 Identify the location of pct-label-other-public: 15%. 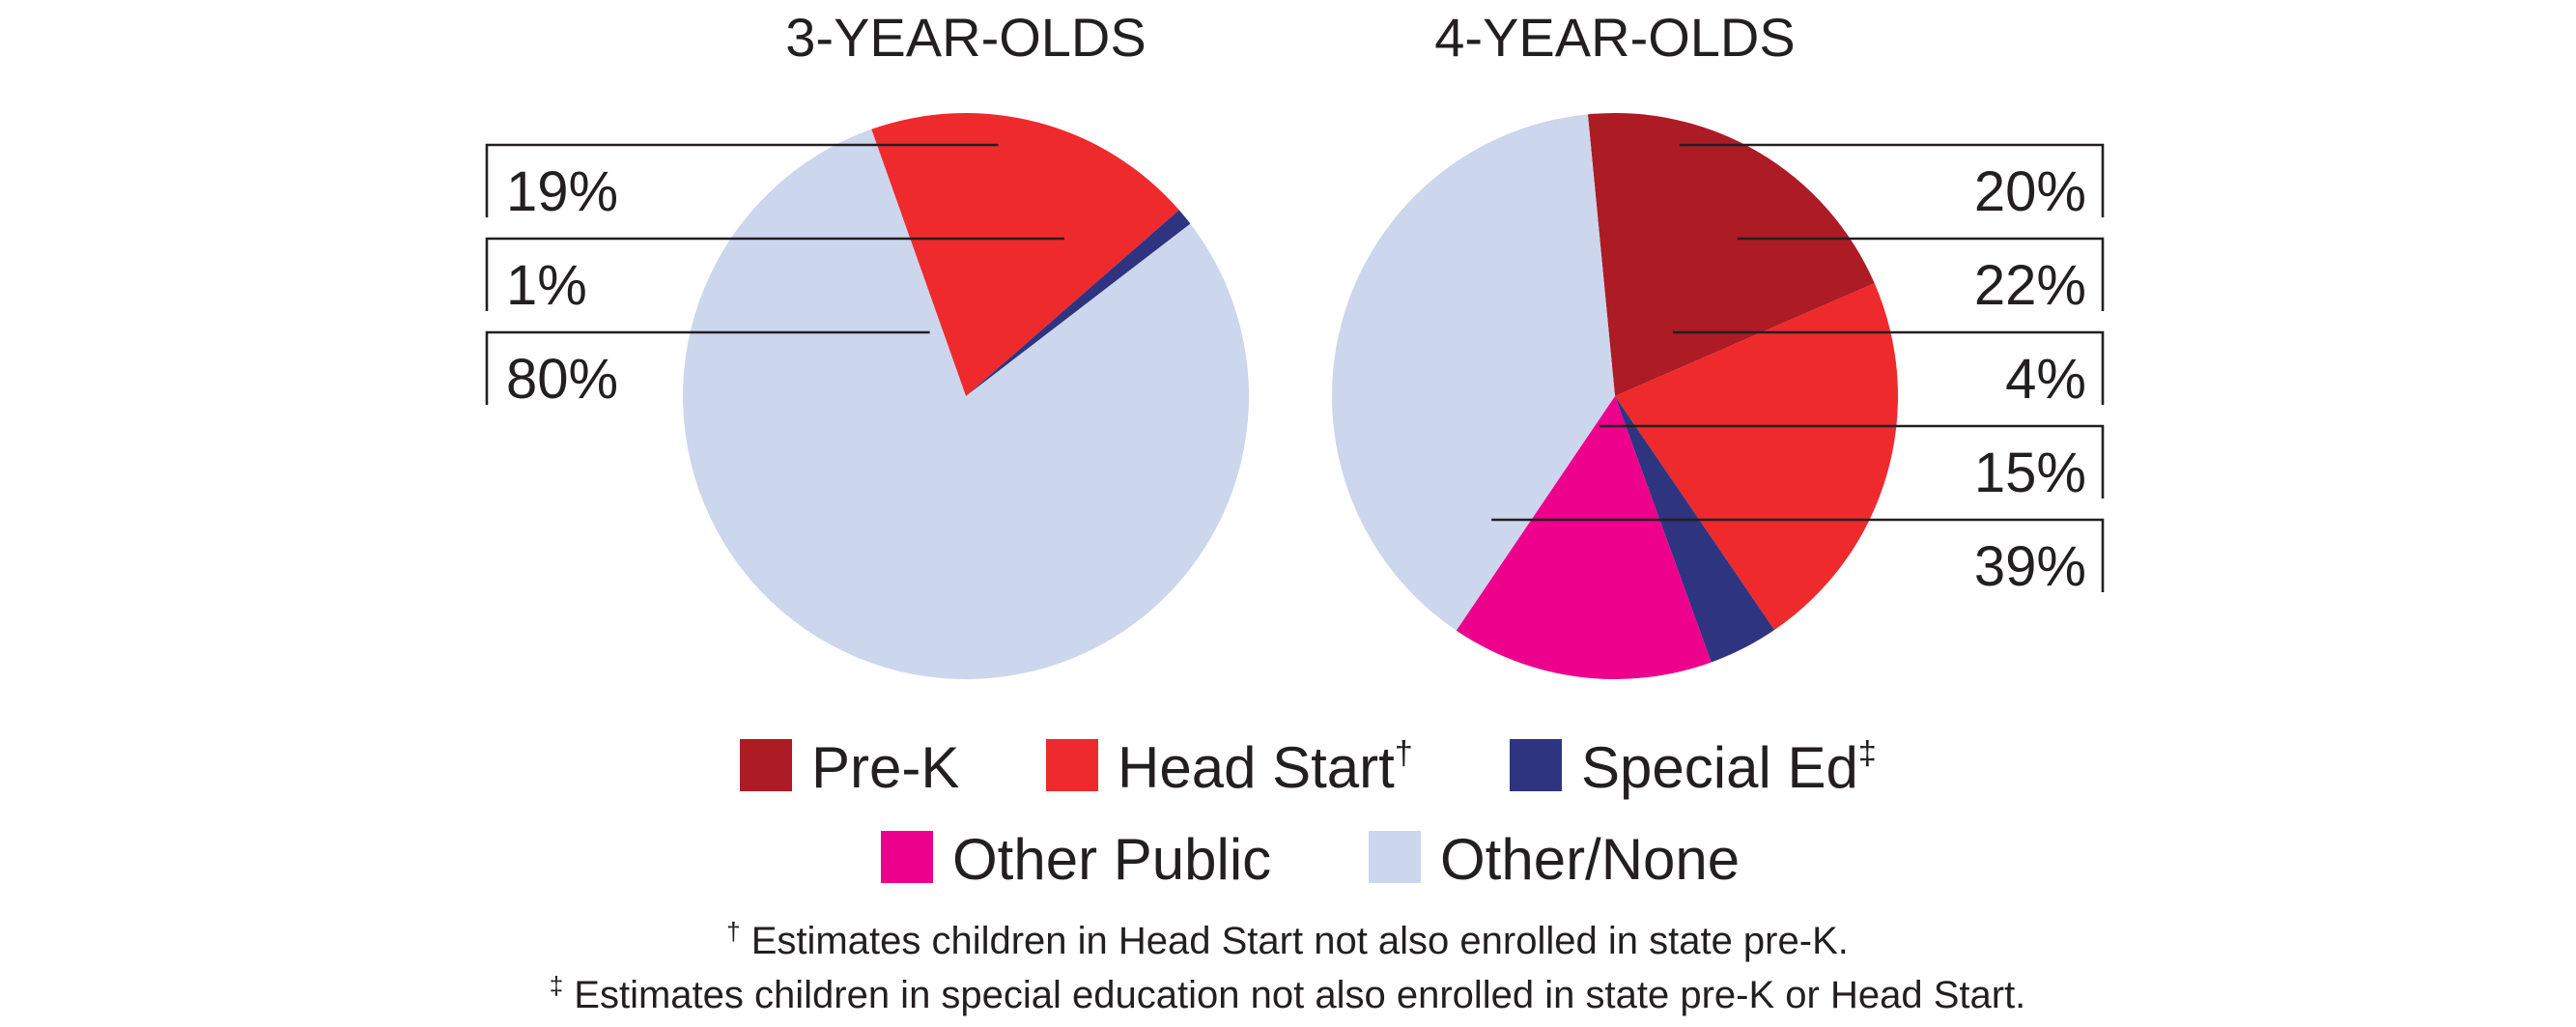
(2030, 473).